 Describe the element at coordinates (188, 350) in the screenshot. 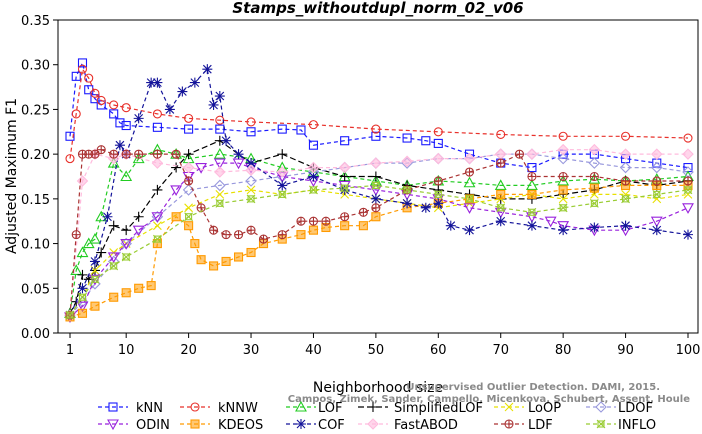

I see `x-tick-label-20: 20` at that location.